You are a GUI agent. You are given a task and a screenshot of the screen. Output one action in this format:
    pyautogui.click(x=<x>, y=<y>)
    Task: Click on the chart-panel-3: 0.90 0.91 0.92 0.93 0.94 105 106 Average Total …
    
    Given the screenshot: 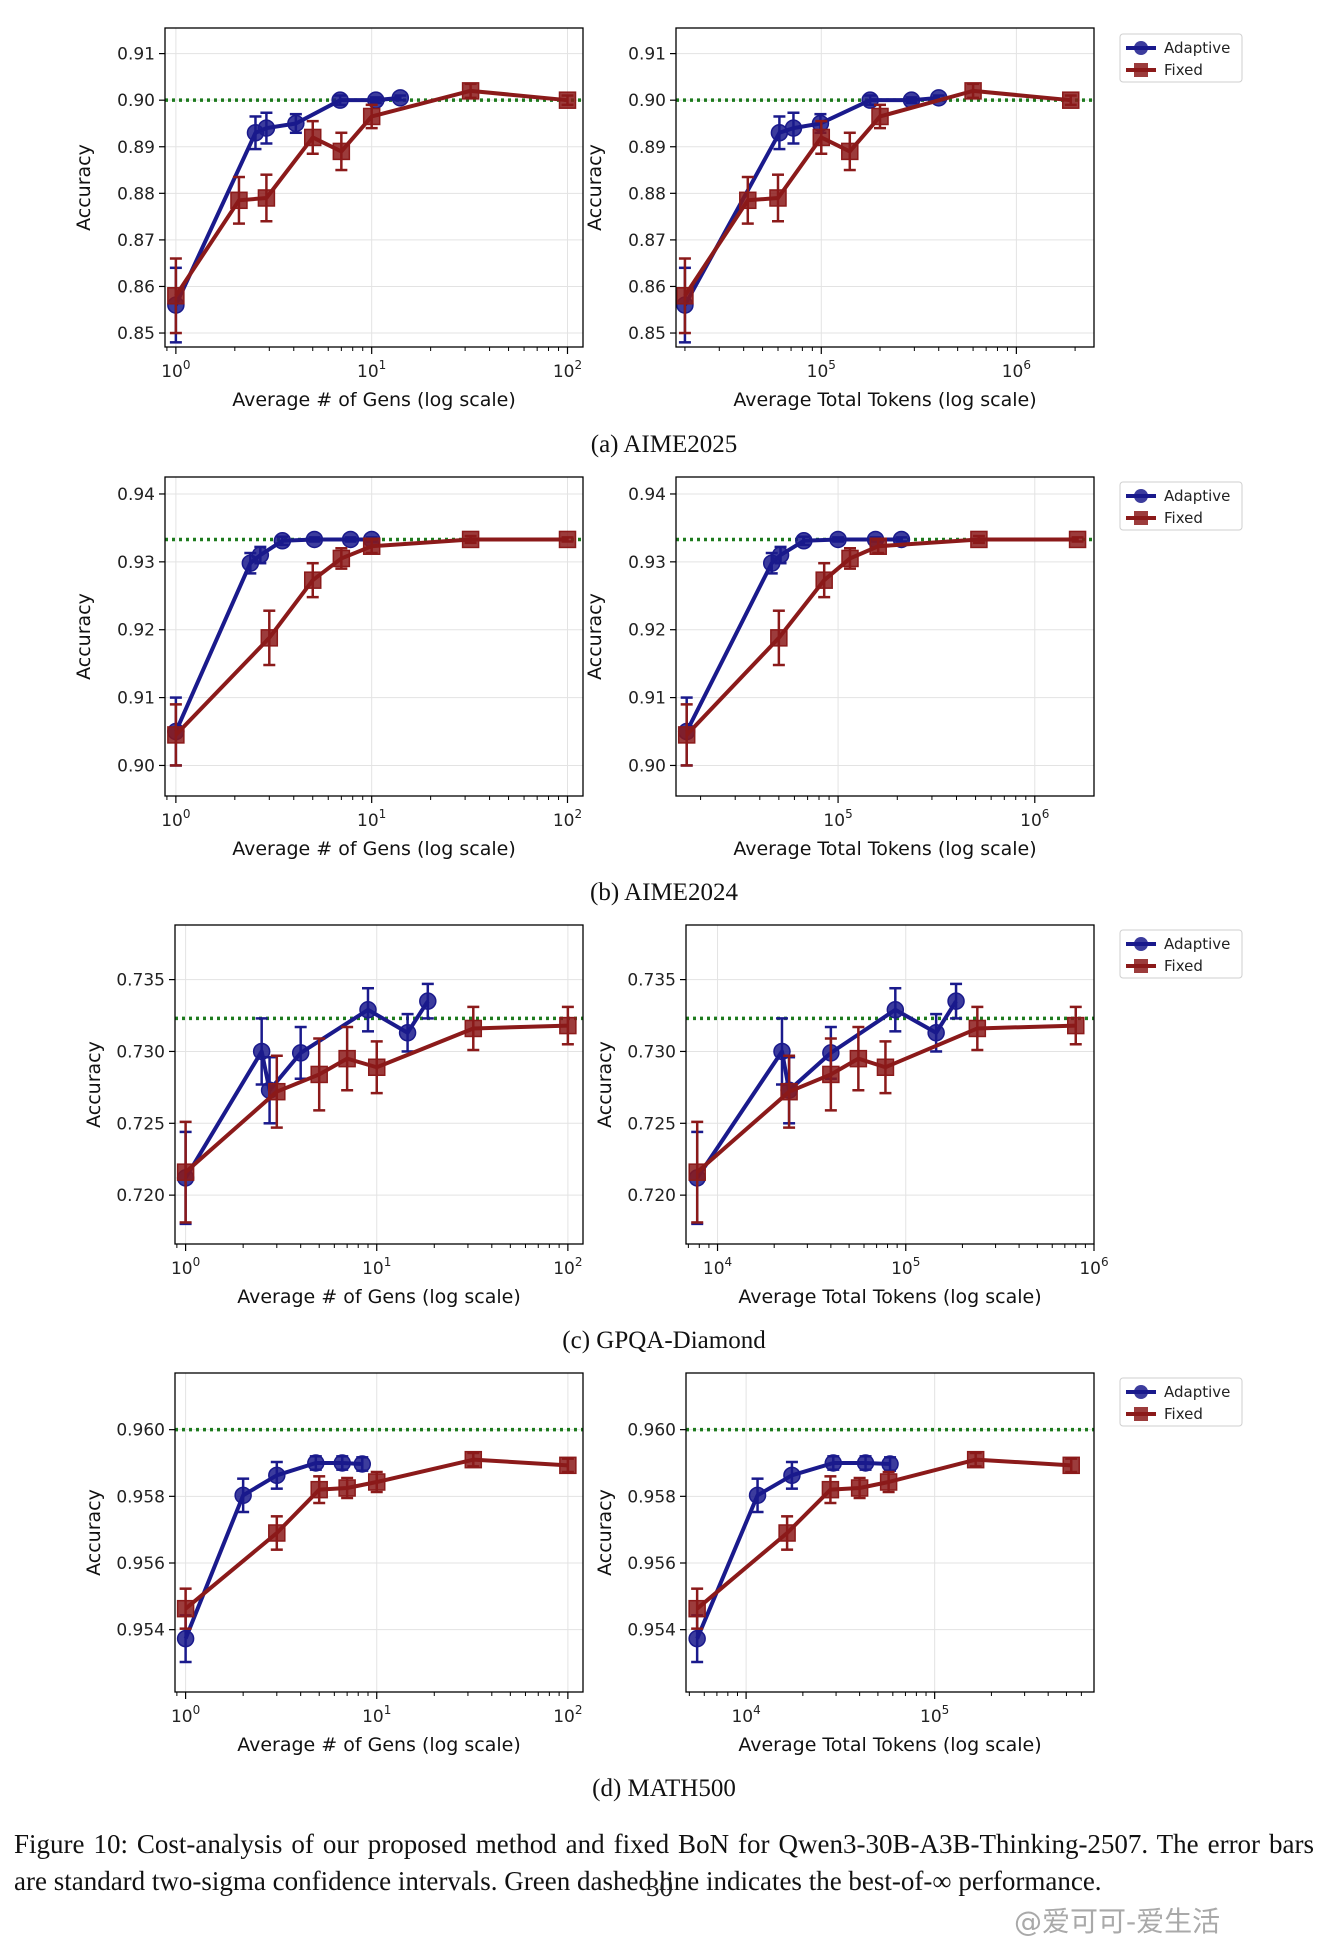 What is the action you would take?
    pyautogui.click(x=913, y=668)
    